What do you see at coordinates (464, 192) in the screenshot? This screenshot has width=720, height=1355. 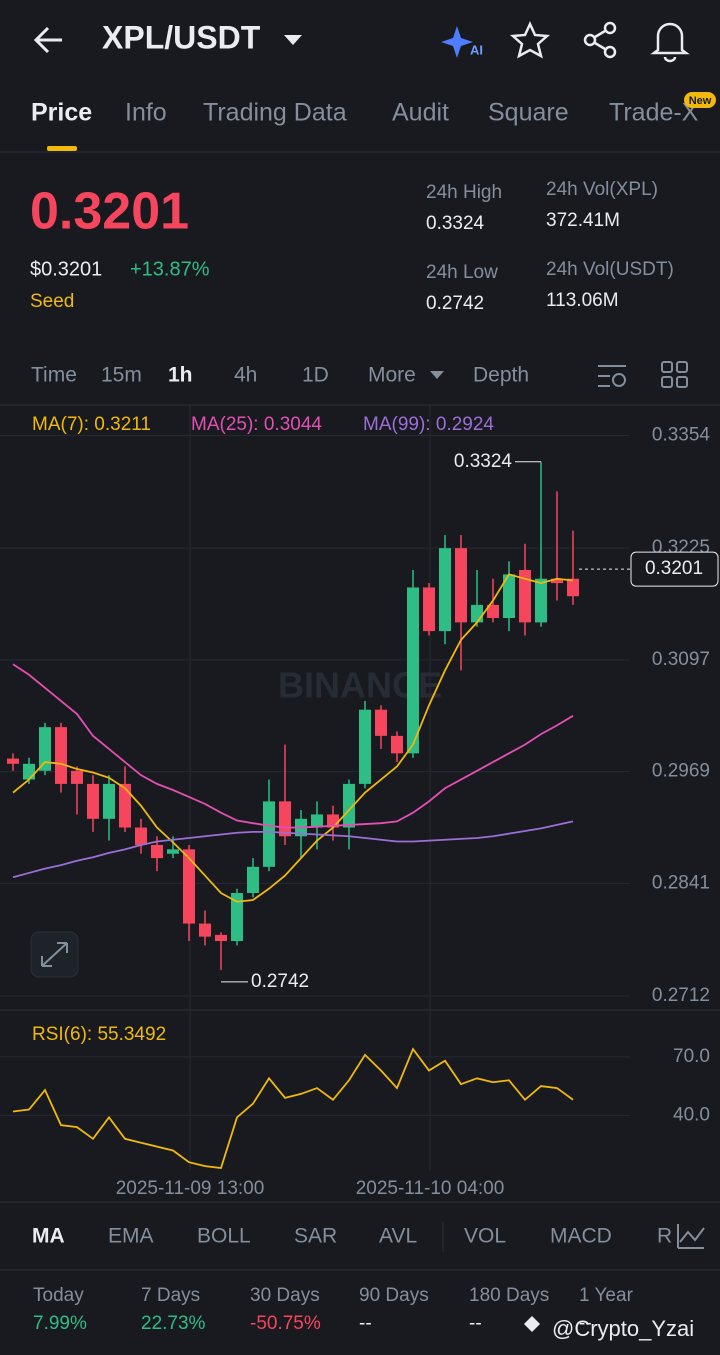 I see `stat-label: 24h High` at bounding box center [464, 192].